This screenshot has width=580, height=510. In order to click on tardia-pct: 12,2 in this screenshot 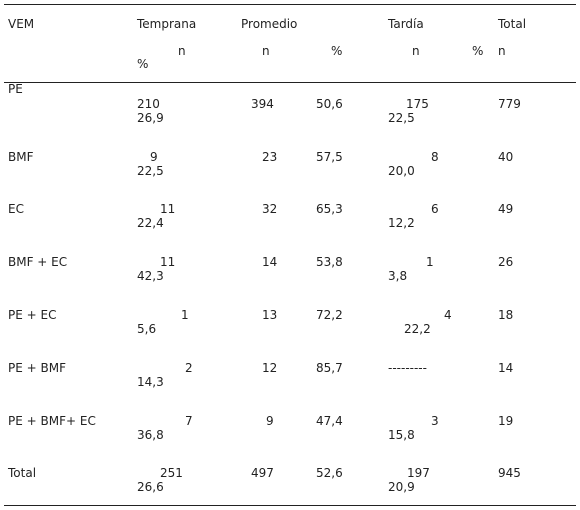, I will do `click(401, 223)`.